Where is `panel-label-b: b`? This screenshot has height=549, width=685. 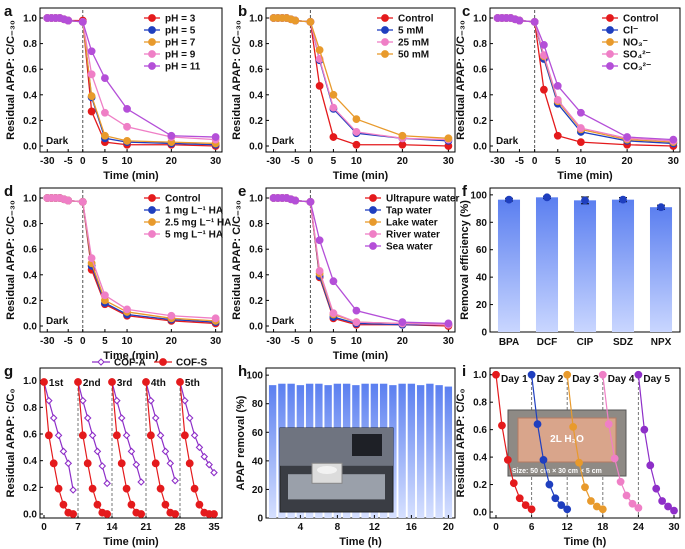
panel-label-b: b is located at coordinates (242, 11).